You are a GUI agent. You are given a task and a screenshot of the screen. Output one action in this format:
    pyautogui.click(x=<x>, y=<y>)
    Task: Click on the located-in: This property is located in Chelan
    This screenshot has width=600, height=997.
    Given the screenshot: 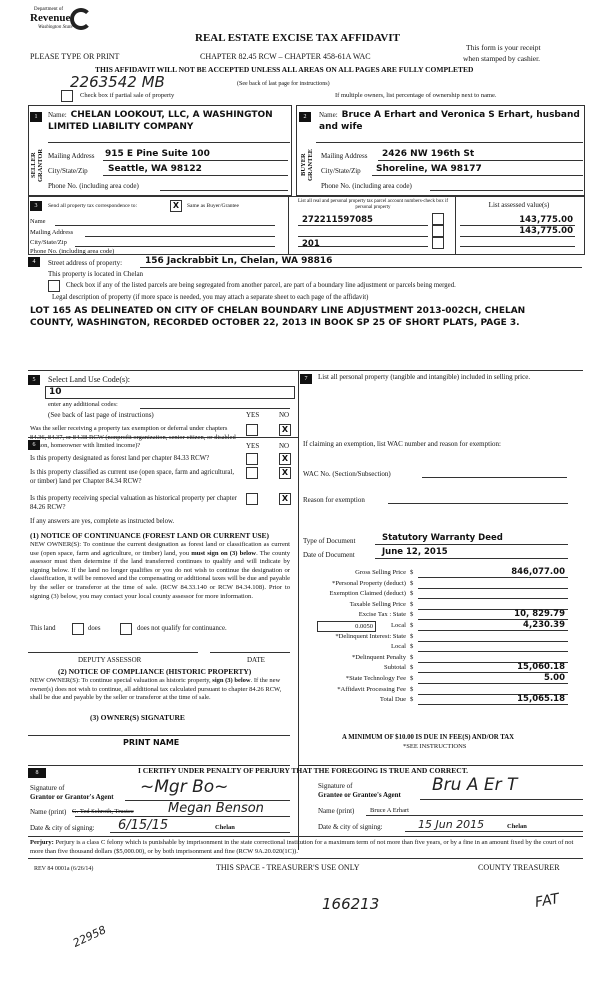 What is the action you would take?
    pyautogui.click(x=96, y=274)
    